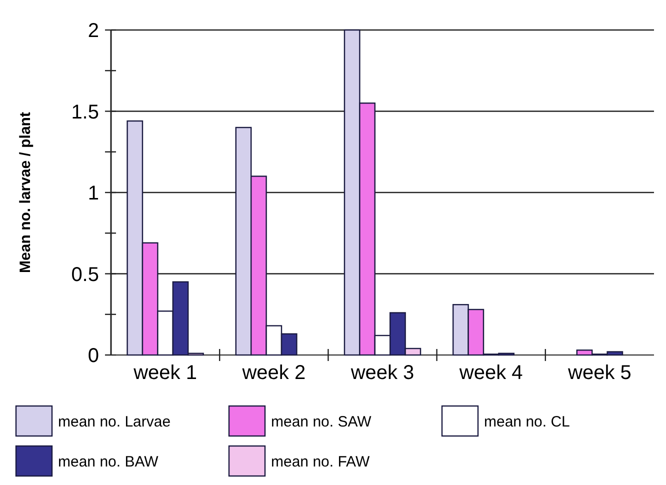  I want to click on x-tick-label: week 3, so click(382, 373).